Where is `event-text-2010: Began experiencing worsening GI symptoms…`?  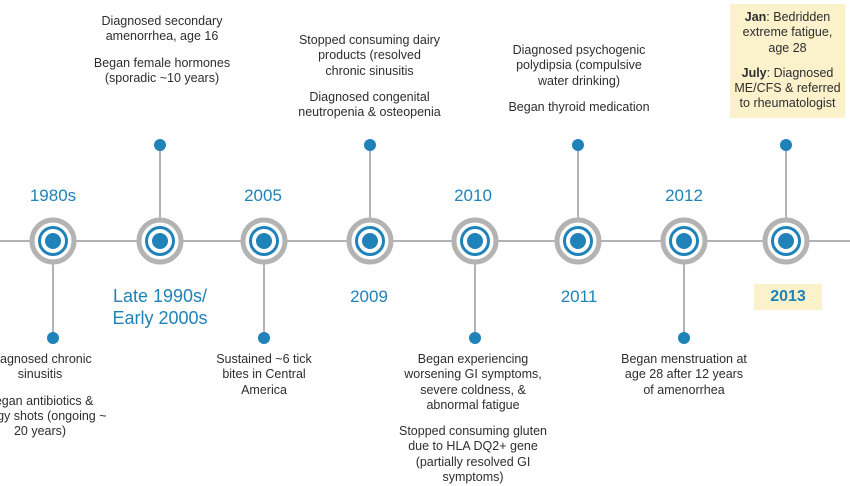
event-text-2010: Began experiencing worsening GI symptoms… is located at coordinates (473, 418).